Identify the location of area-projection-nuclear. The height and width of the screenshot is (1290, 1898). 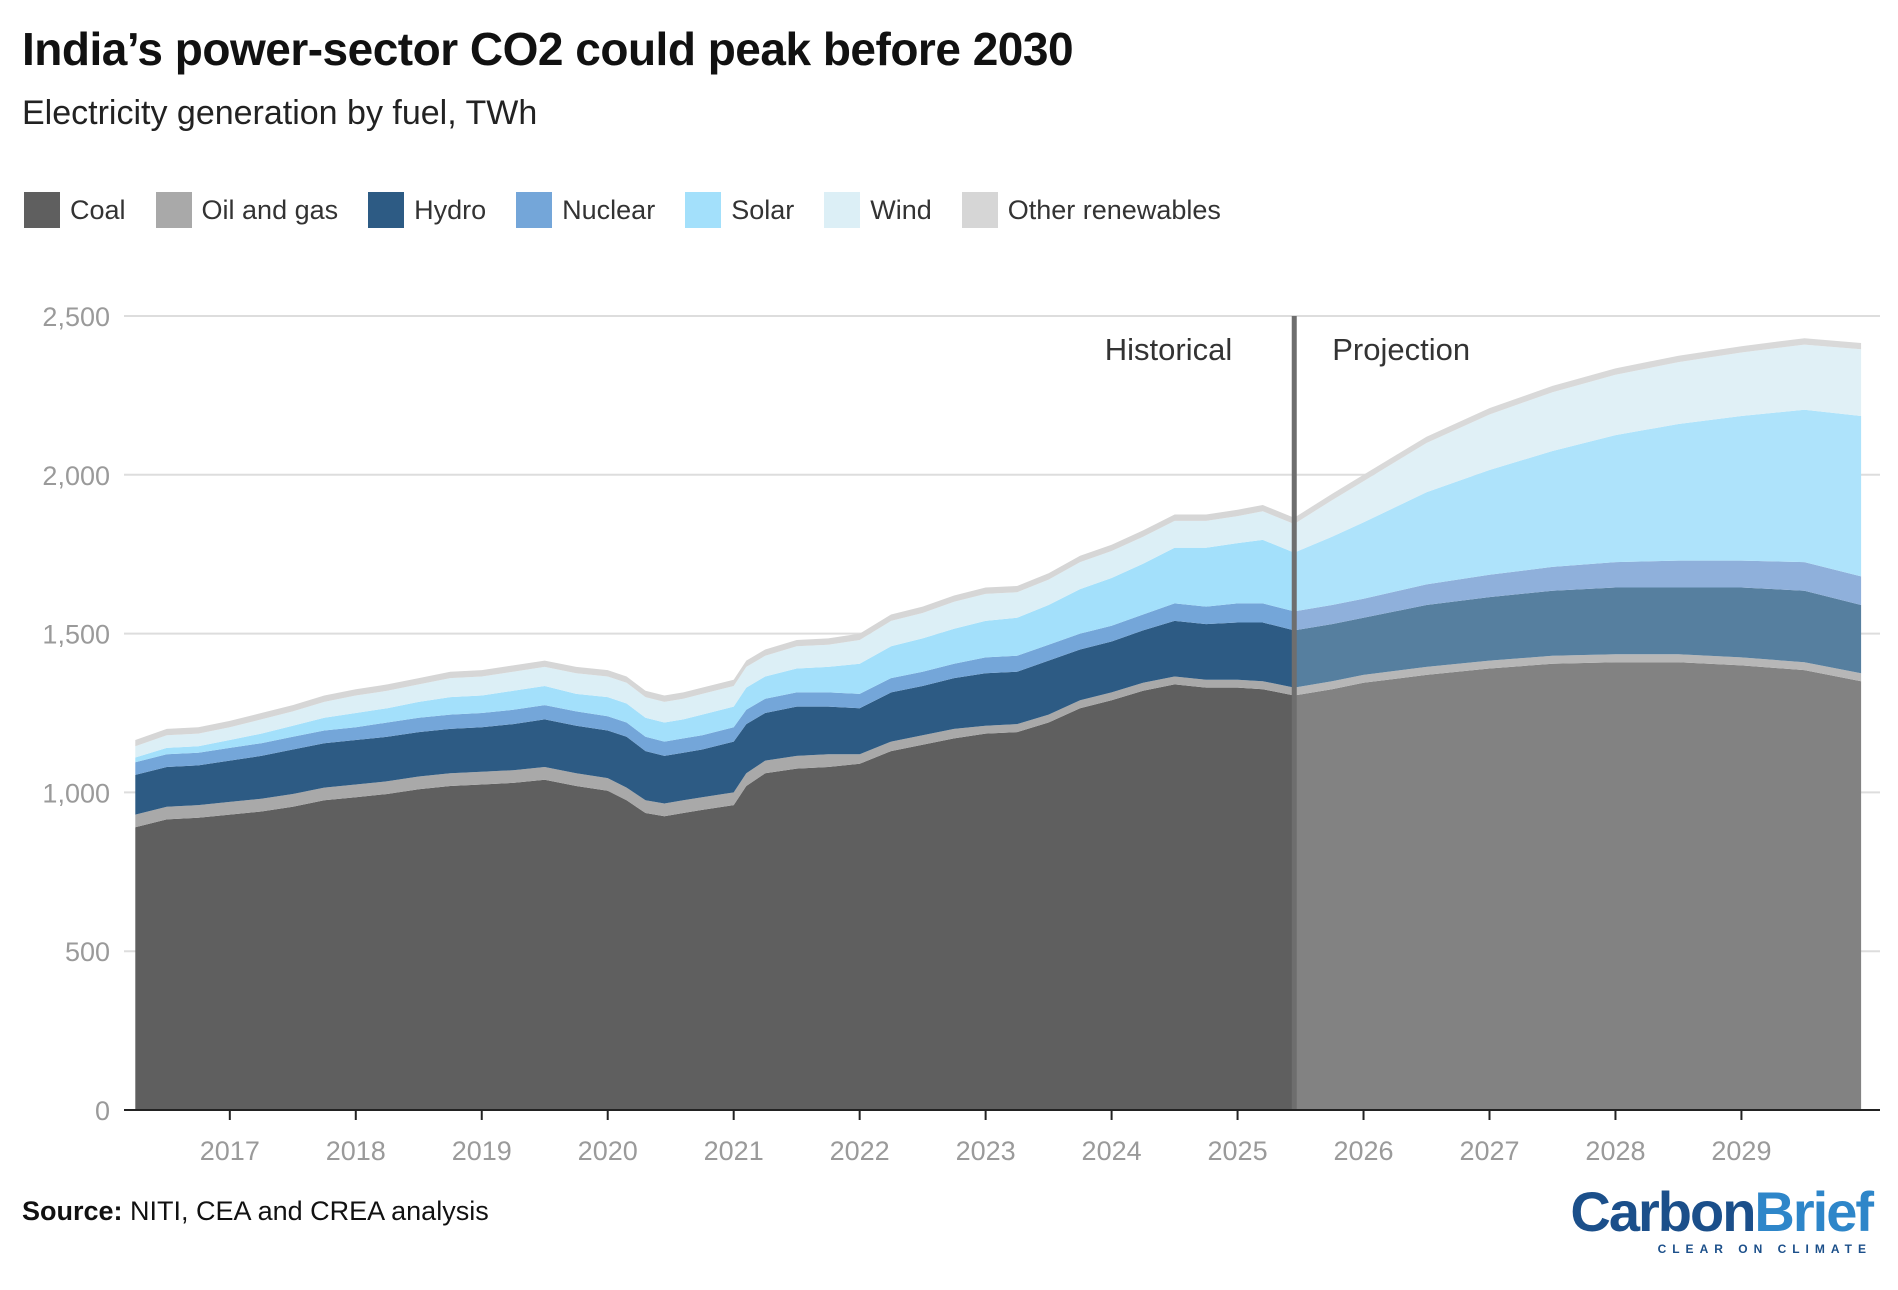
(1578, 595).